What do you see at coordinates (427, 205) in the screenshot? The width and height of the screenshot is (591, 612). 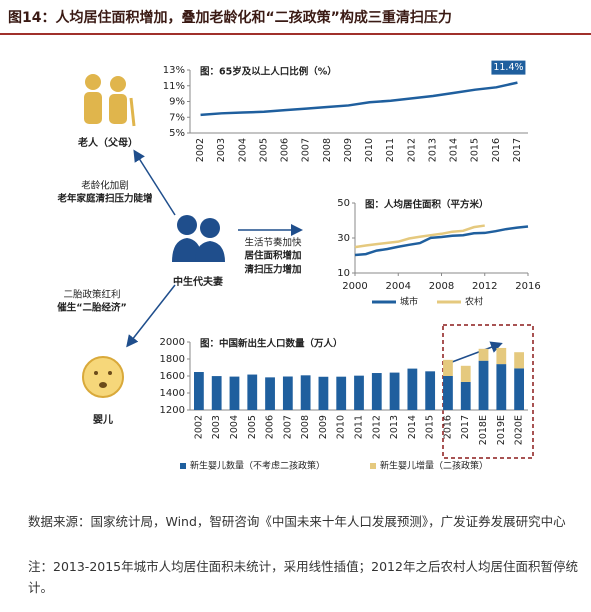 I see `chart-title: 图：人均居住面积（平方米）` at bounding box center [427, 205].